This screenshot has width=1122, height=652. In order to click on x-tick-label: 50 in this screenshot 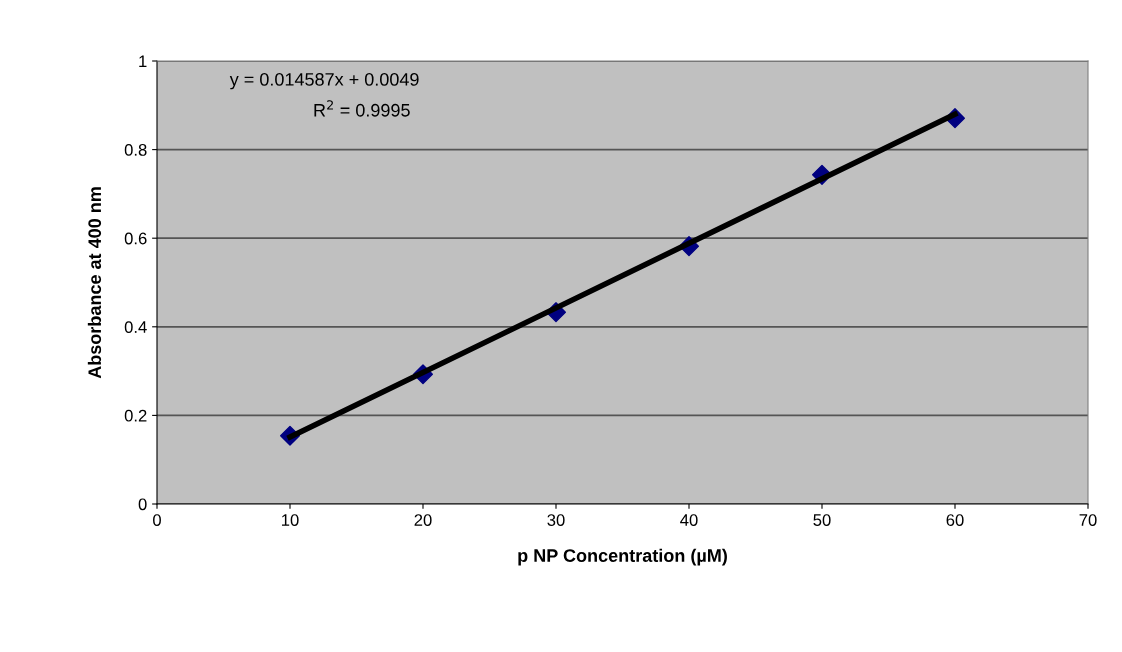, I will do `click(822, 520)`.